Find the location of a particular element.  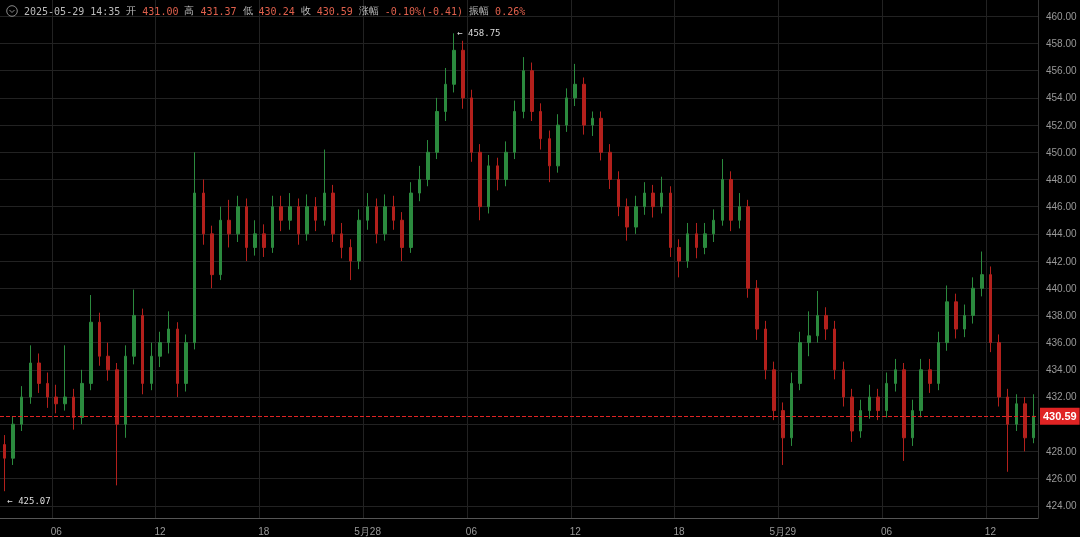

y-tick-label: 442.00 is located at coordinates (1062, 261).